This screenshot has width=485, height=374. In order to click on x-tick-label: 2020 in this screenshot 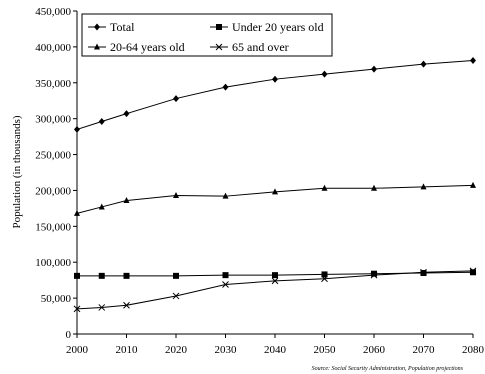, I will do `click(176, 350)`.